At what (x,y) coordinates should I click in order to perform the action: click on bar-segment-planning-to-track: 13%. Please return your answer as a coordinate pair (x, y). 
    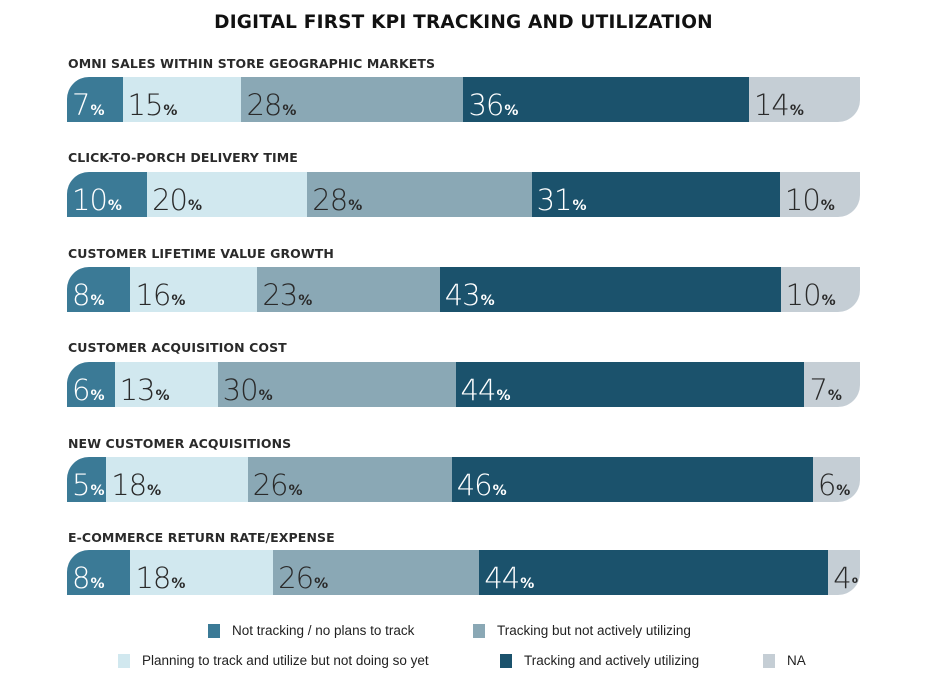
    Looking at the image, I should click on (166, 384).